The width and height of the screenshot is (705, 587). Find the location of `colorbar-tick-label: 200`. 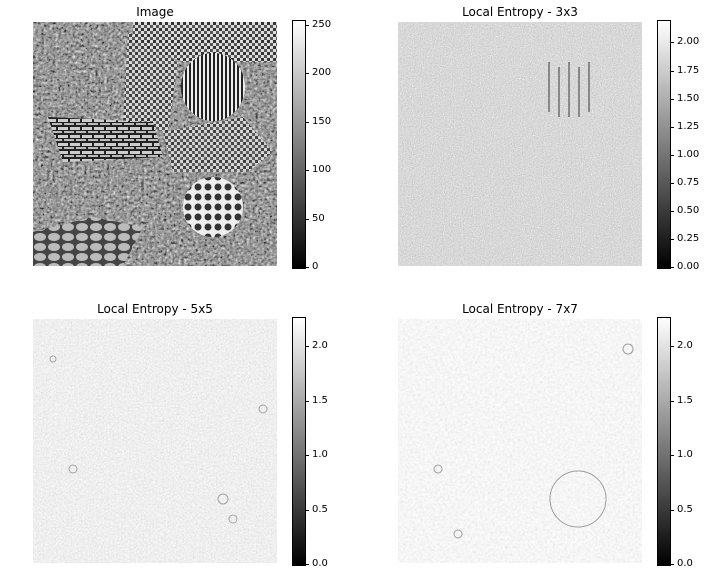

colorbar-tick-label: 200 is located at coordinates (322, 72).